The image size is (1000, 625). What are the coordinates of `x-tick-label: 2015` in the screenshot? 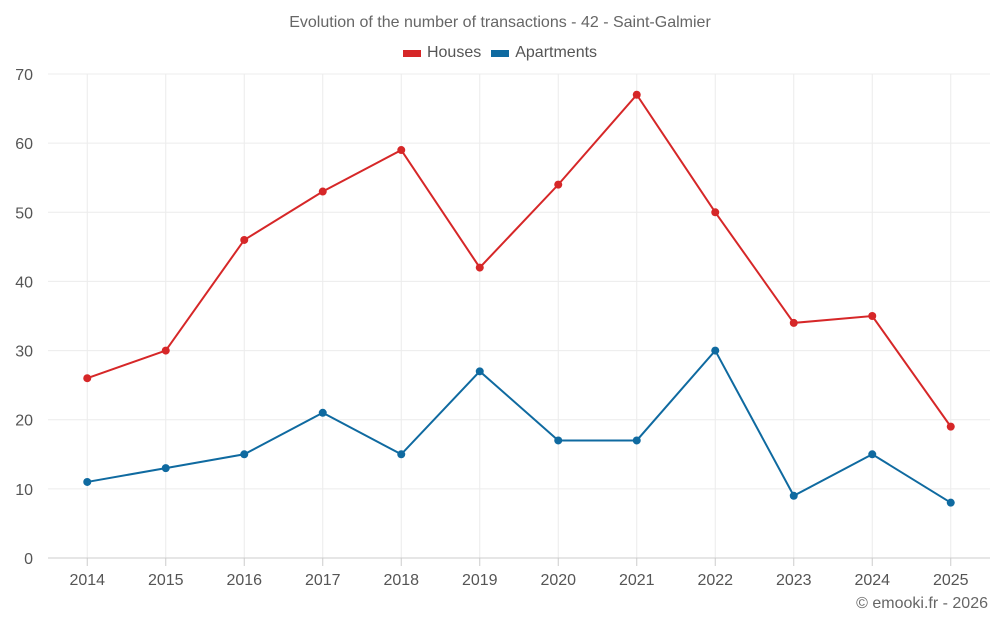 It's located at (166, 580).